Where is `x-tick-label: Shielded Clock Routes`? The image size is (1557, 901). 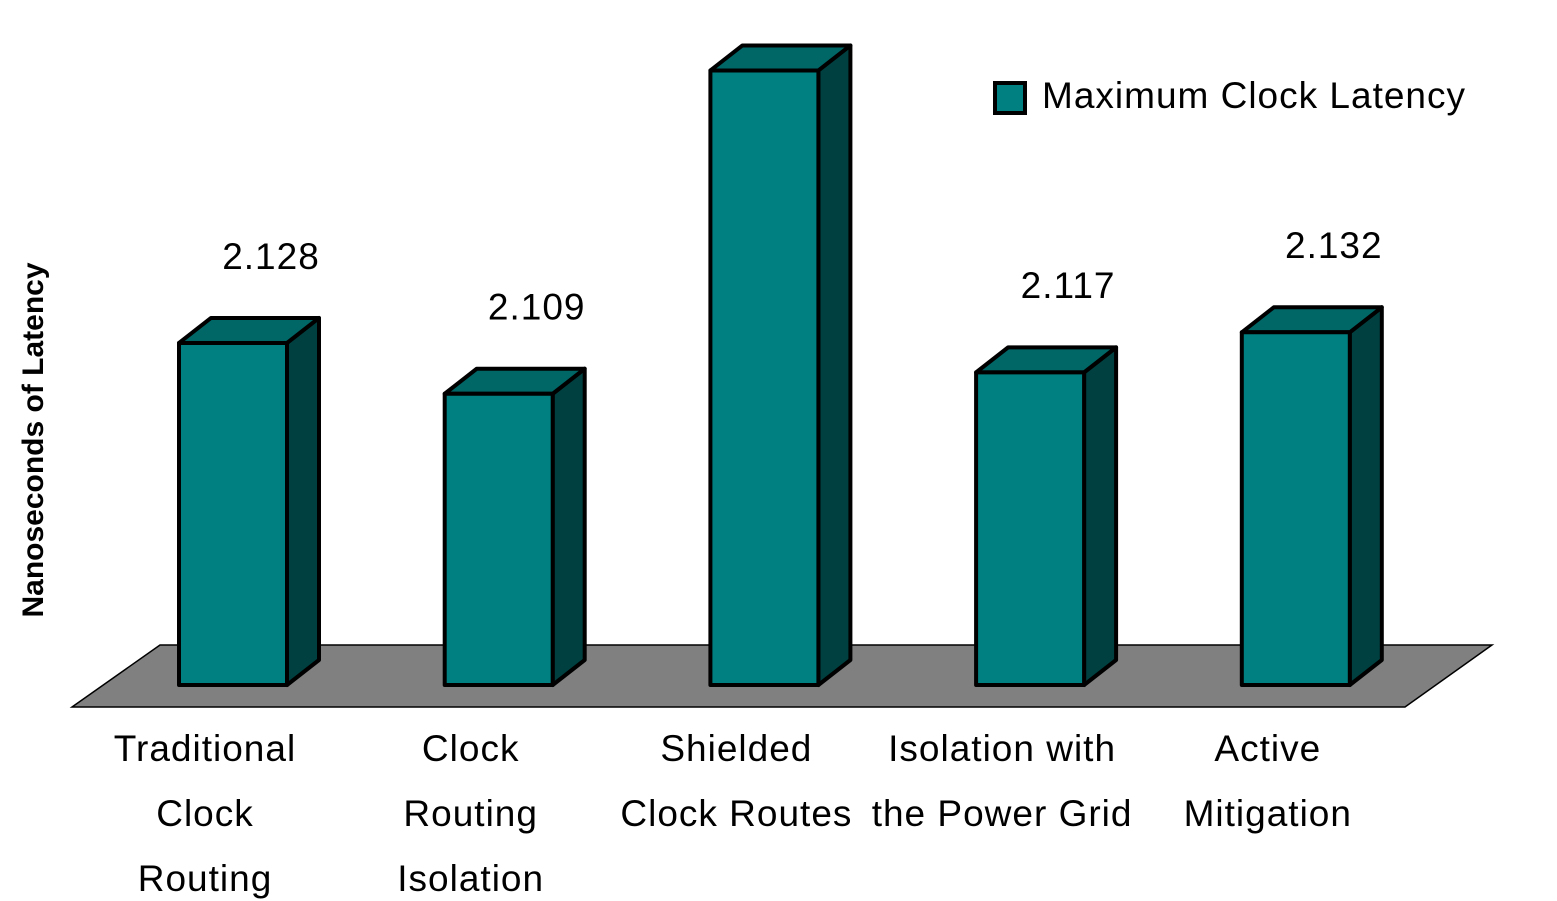 x-tick-label: Shielded Clock Routes is located at coordinates (736, 781).